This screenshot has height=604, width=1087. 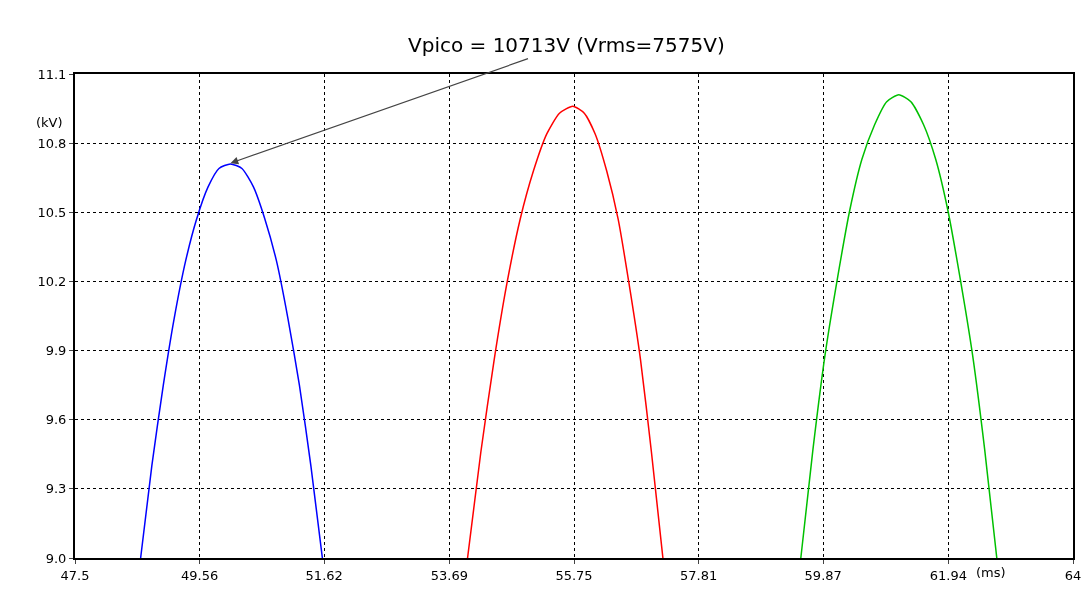 I want to click on y-tick-label: 9.6, so click(x=56, y=420).